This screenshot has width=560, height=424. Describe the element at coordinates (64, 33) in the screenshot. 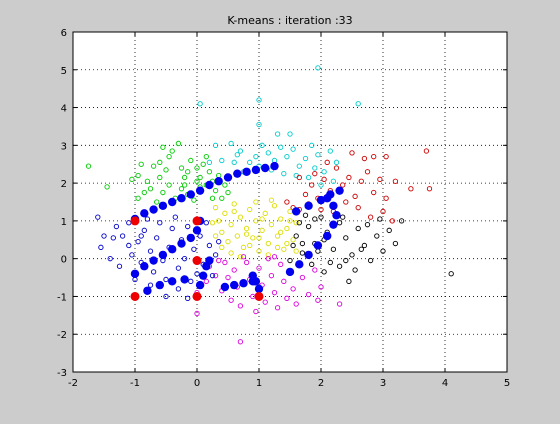

I see `y-tick-label: 6` at that location.